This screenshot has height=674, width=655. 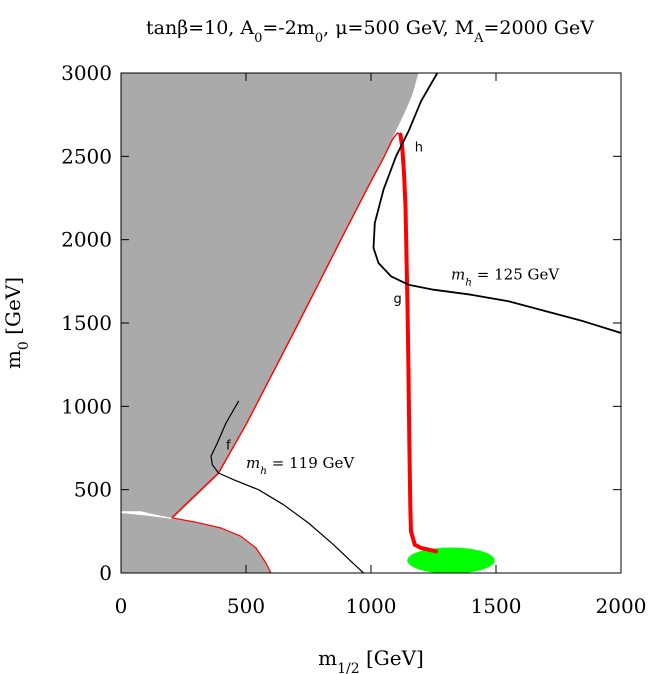 I want to click on y-tick-label: 0, so click(x=105, y=573).